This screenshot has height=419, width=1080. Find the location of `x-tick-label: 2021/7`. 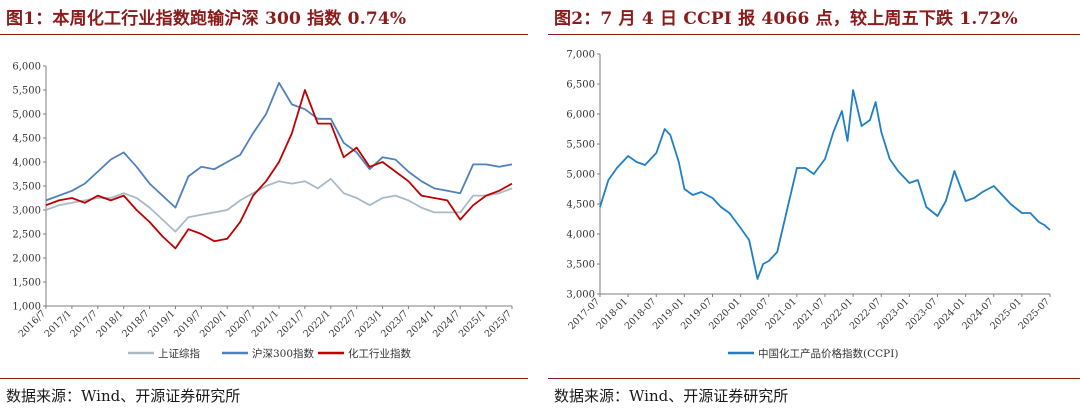

x-tick-label: 2021/7 is located at coordinates (291, 323).